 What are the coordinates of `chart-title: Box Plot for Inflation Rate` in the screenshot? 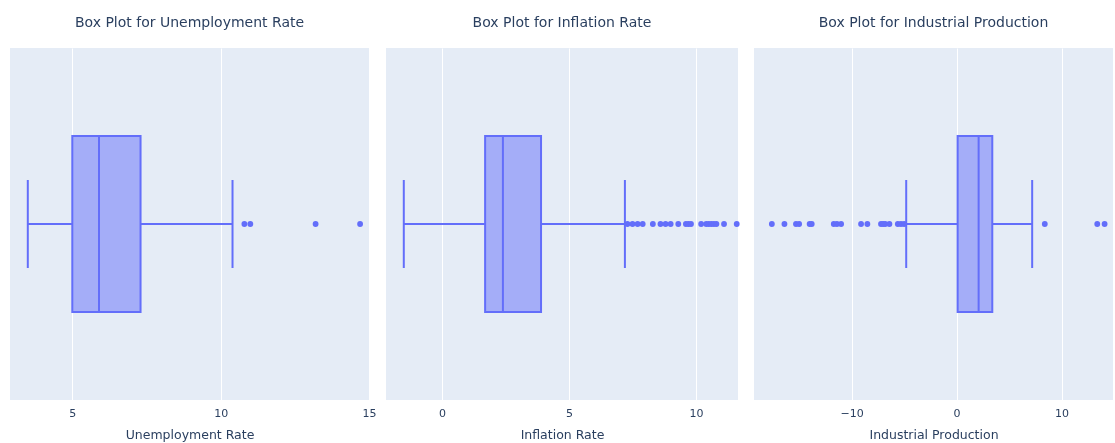 It's located at (562, 22).